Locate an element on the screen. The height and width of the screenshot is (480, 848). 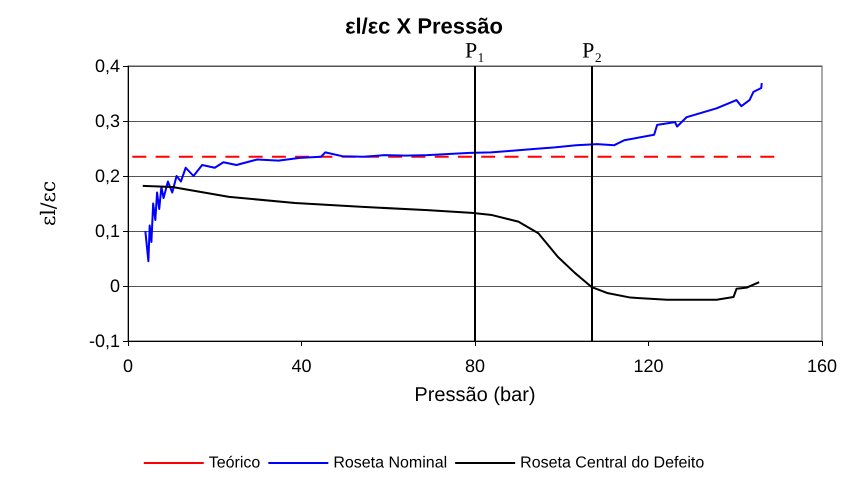
chart-title: εl/εc X Pressão is located at coordinates (424, 26).